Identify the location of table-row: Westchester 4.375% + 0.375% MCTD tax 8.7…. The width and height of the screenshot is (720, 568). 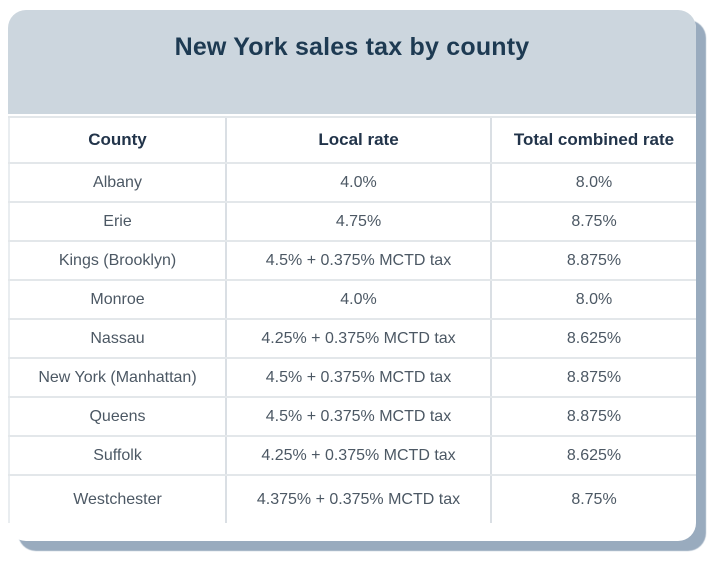
(352, 499).